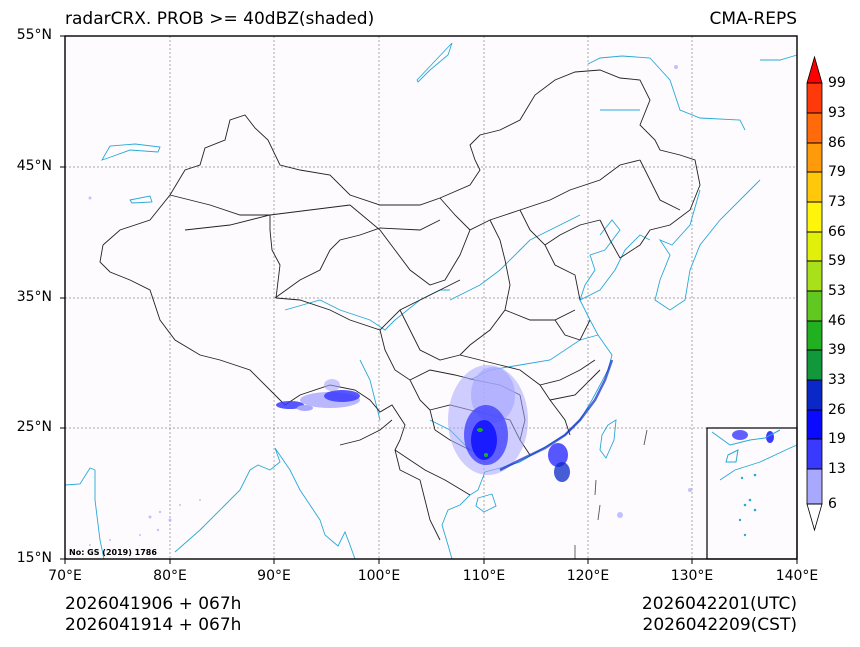 The height and width of the screenshot is (647, 860). Describe the element at coordinates (837, 261) in the screenshot. I see `colorbar-label: 59` at that location.